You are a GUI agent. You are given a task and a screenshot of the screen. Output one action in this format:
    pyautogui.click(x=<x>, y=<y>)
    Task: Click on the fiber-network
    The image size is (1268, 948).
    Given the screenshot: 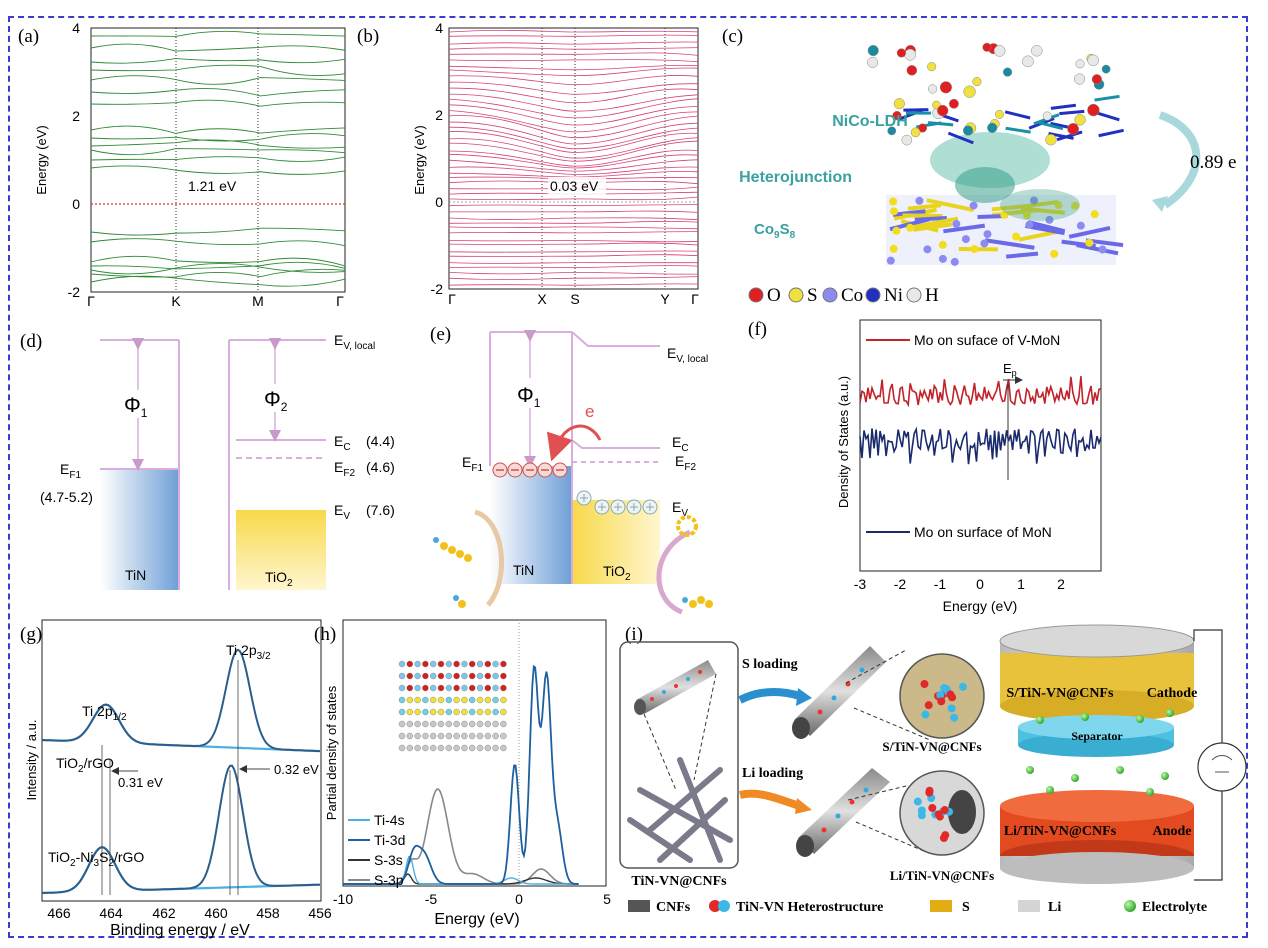 What is the action you would take?
    pyautogui.click(x=680, y=810)
    